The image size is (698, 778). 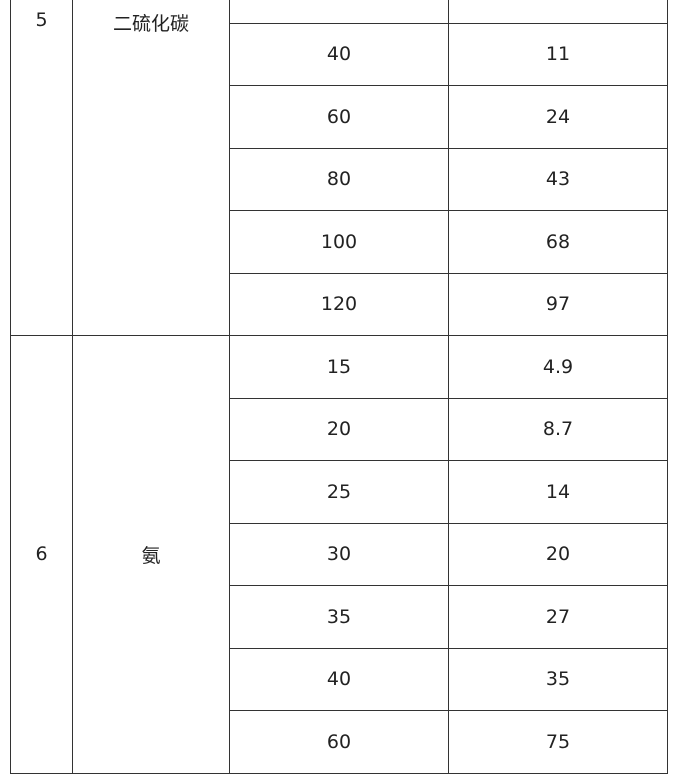 I want to click on value-cell: 43, so click(x=558, y=179).